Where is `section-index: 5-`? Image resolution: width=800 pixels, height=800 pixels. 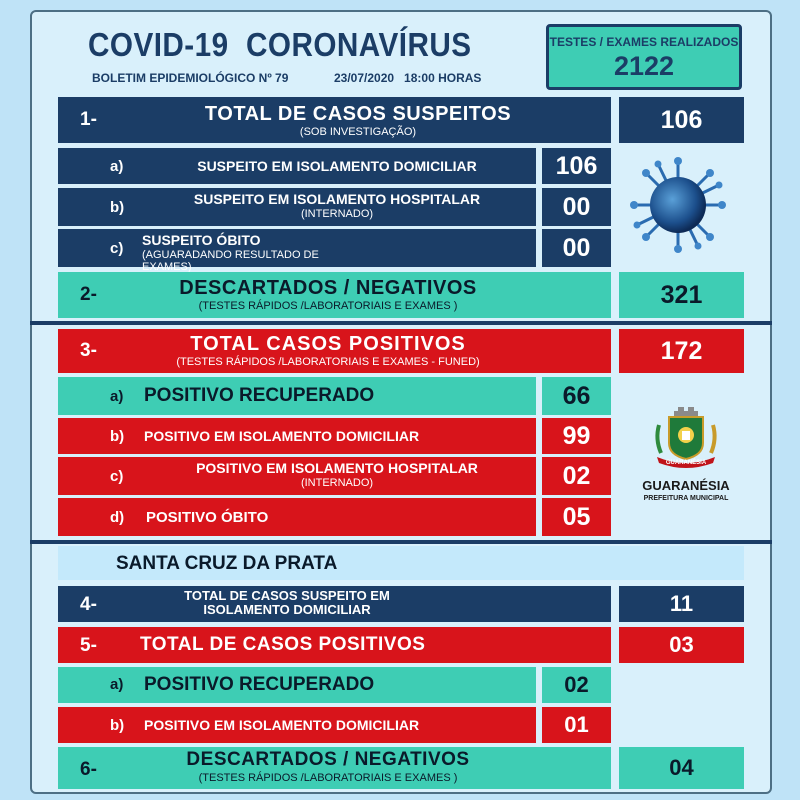 section-index: 5- is located at coordinates (88, 645).